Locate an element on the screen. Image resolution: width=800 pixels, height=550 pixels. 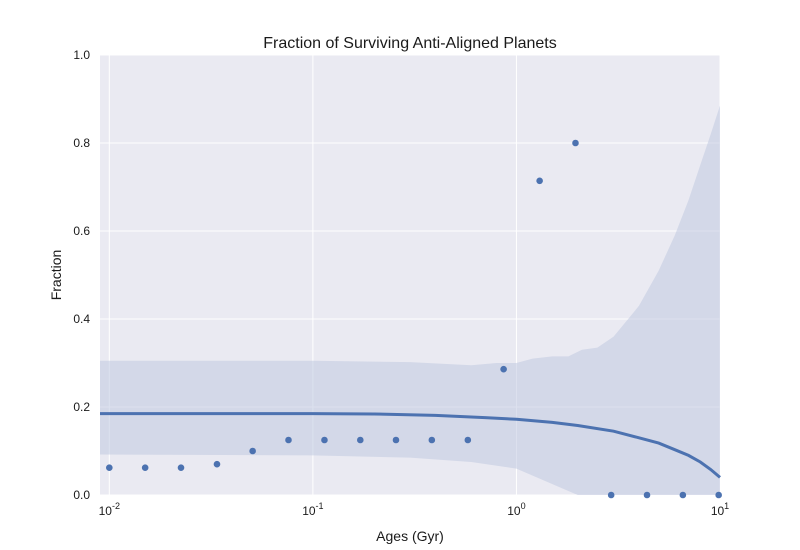
fit-line is located at coordinates (410, 445).